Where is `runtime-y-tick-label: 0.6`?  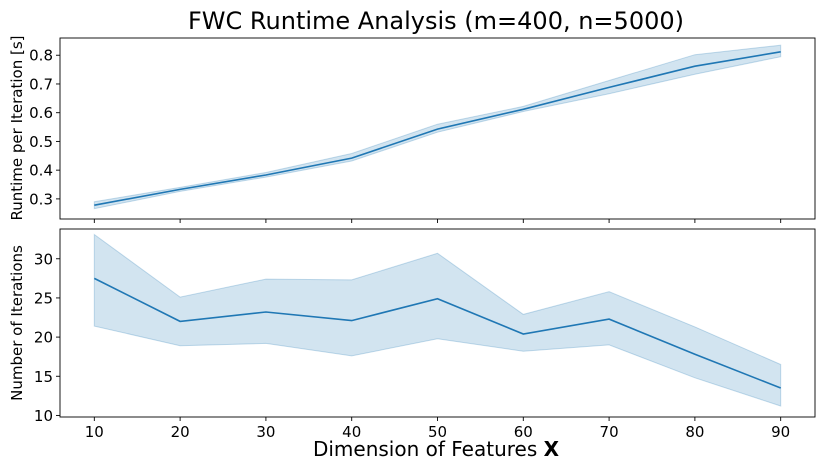 runtime-y-tick-label: 0.6 is located at coordinates (41, 113).